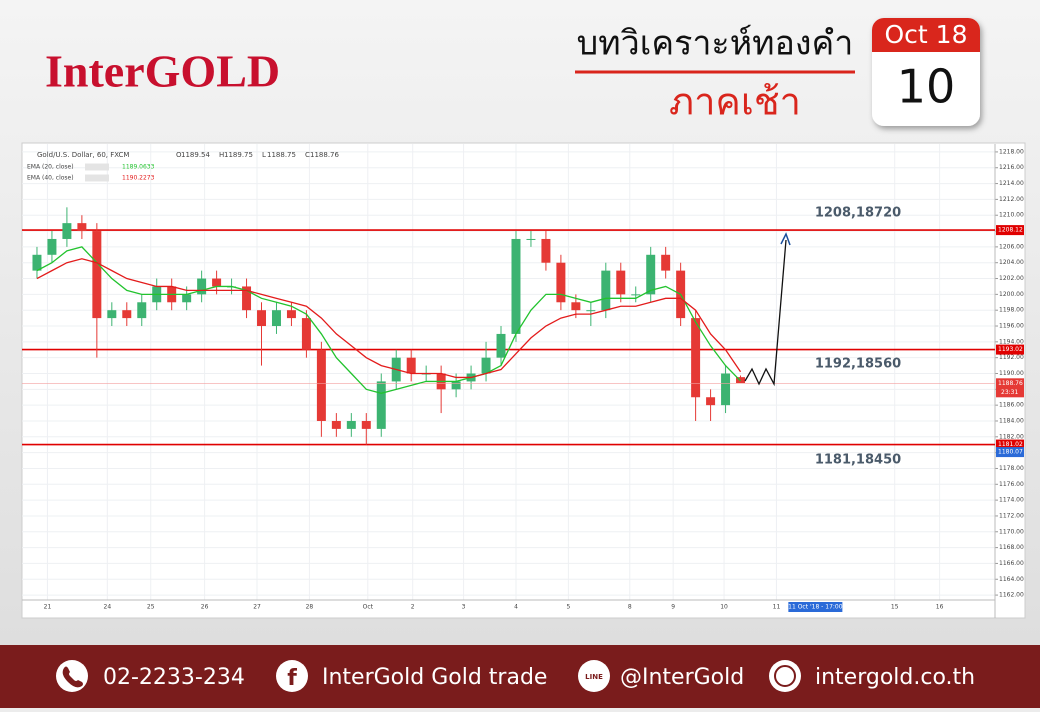 This screenshot has height=712, width=1040. Describe the element at coordinates (1011, 595) in the screenshot. I see `y-tick-label: 1162.00` at that location.